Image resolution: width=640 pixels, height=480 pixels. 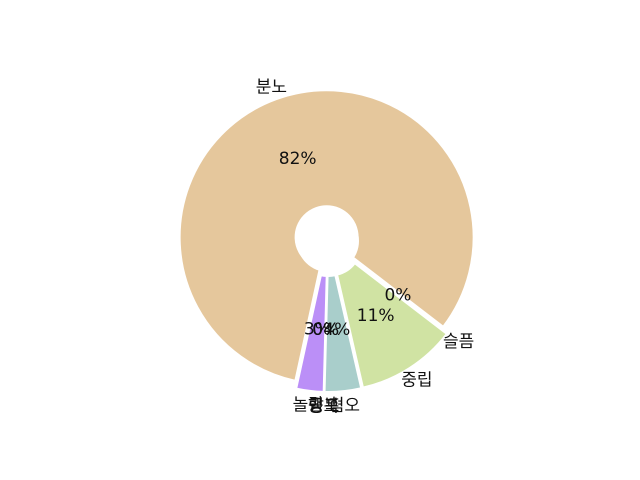 I want to click on slice-pct-6: 11%, so click(x=376, y=316).